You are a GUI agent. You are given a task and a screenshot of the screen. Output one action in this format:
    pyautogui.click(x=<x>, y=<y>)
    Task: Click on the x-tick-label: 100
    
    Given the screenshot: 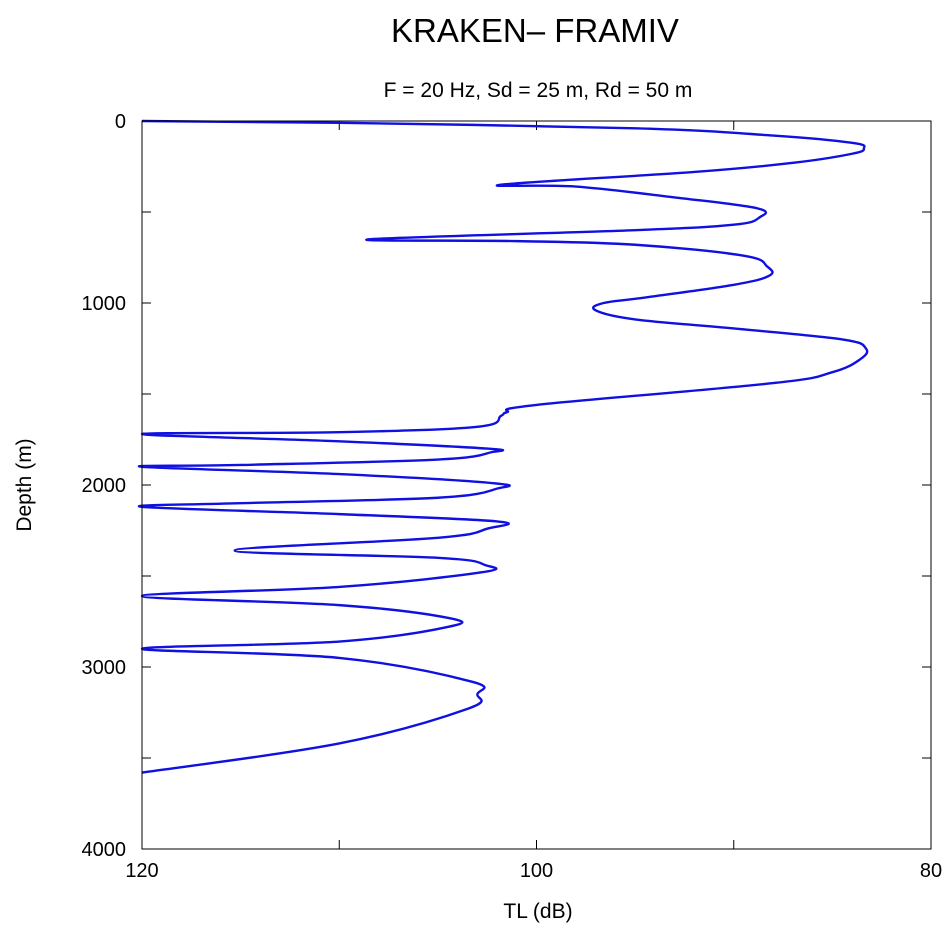 What is the action you would take?
    pyautogui.click(x=536, y=871)
    